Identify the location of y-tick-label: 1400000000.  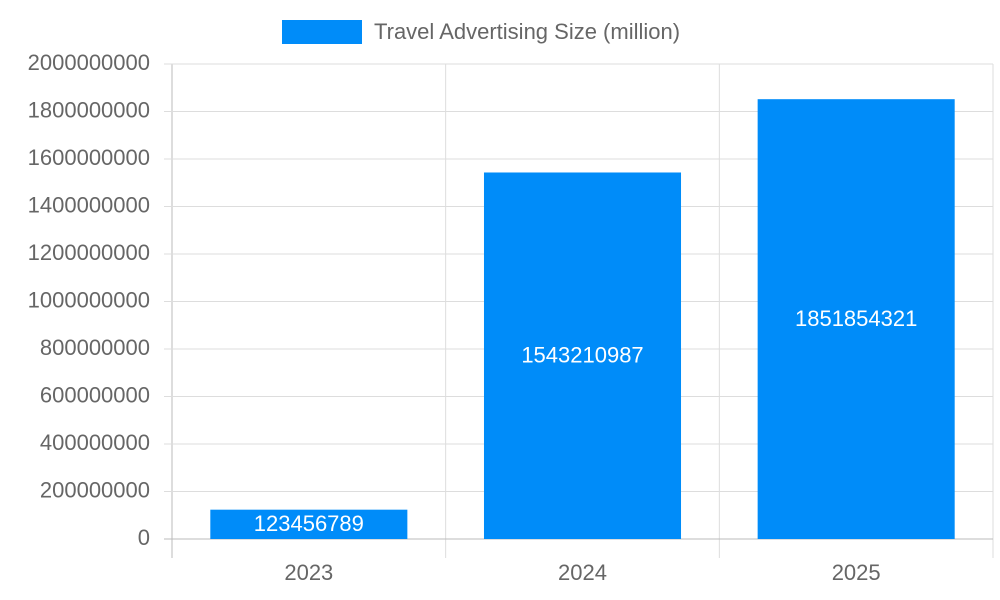
(89, 204).